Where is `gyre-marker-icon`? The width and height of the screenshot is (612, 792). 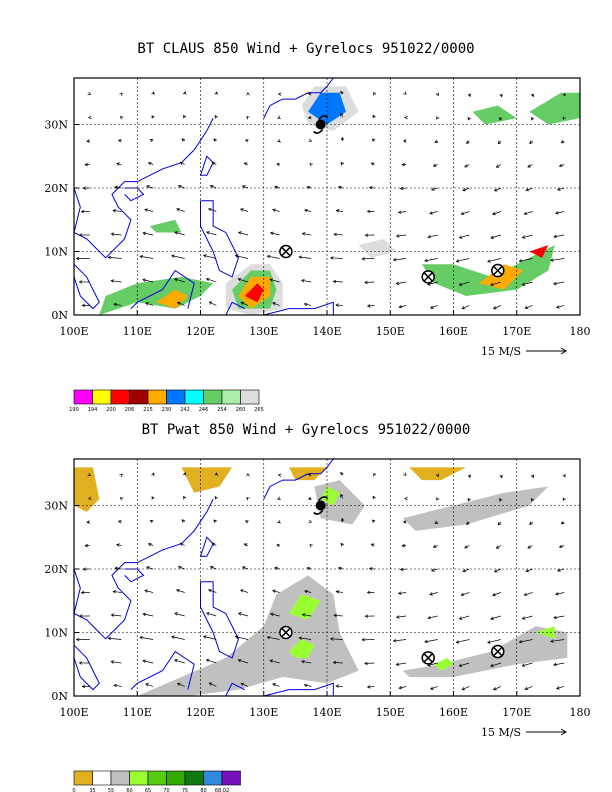
gyre-marker-icon is located at coordinates (498, 651).